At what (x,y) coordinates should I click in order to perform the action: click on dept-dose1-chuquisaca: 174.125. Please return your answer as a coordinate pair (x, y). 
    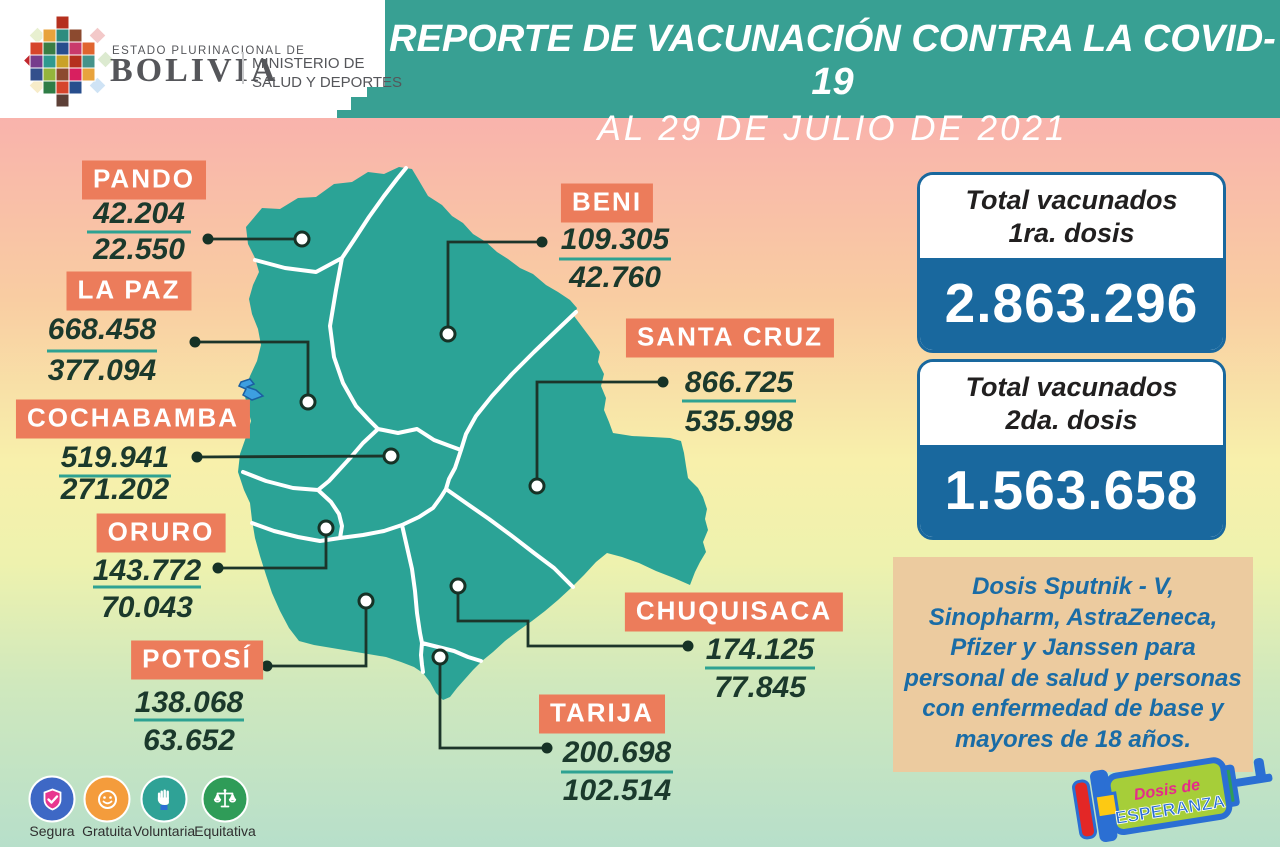
    Looking at the image, I should click on (760, 649).